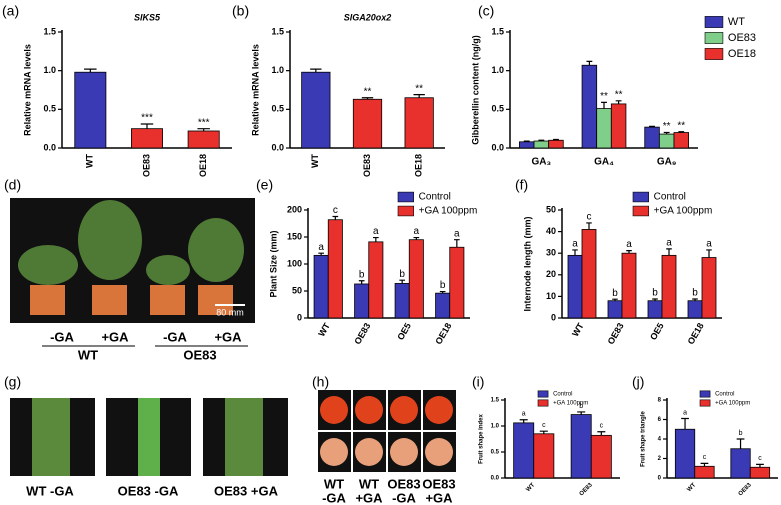 The height and width of the screenshot is (505, 781). What do you see at coordinates (638, 382) in the screenshot?
I see `panel-label: (j)` at bounding box center [638, 382].